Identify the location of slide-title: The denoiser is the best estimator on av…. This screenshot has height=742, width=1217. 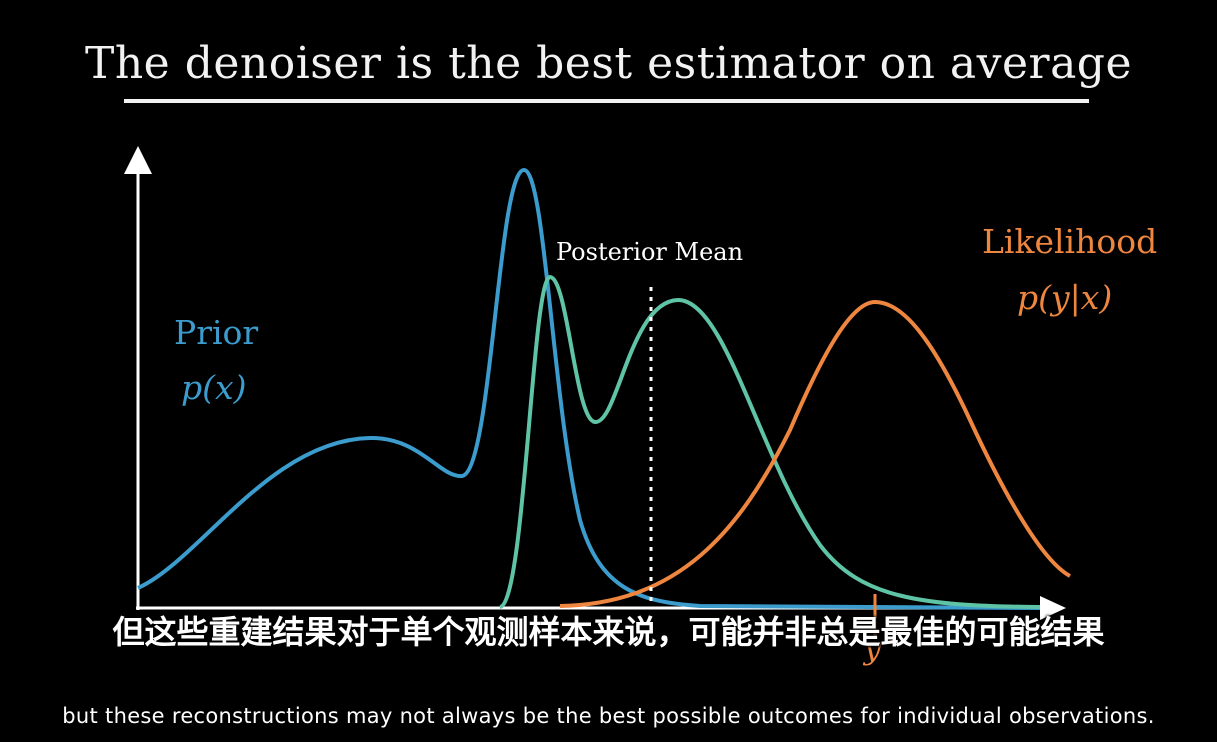
(608, 63).